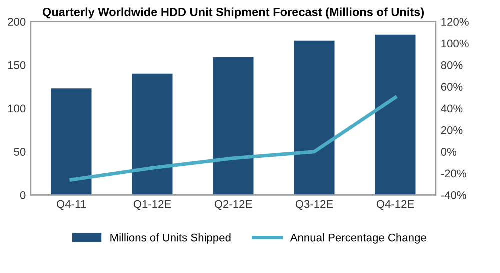  Describe the element at coordinates (453, 195) in the screenshot. I see `y2-tick-label: -40%` at that location.